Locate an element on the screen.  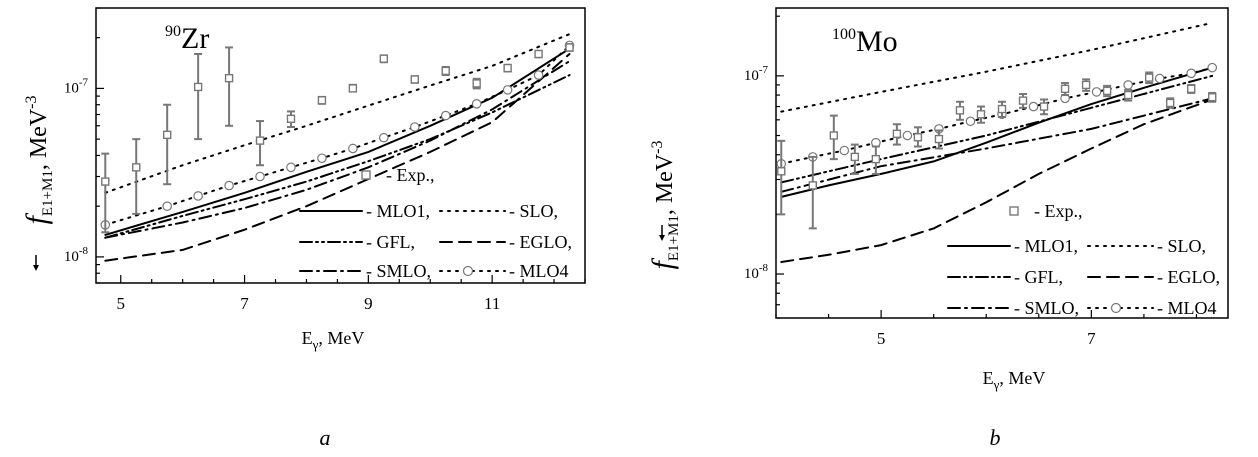
y-axis-label-text: fE1+M1, MeV-3 is located at coordinates (664, 205).